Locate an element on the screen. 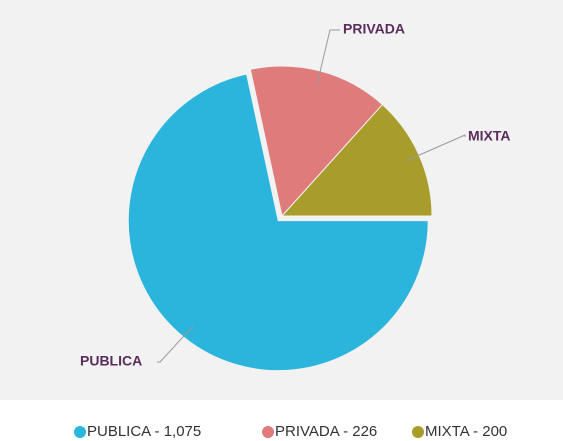  data-label: MIXTA is located at coordinates (489, 136).